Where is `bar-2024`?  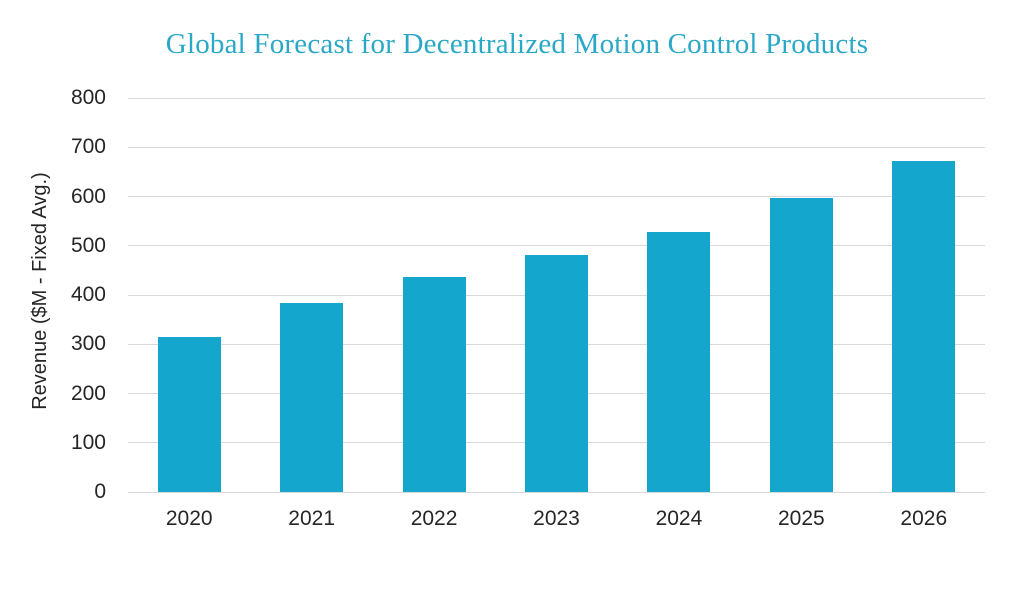
bar-2024 is located at coordinates (679, 361).